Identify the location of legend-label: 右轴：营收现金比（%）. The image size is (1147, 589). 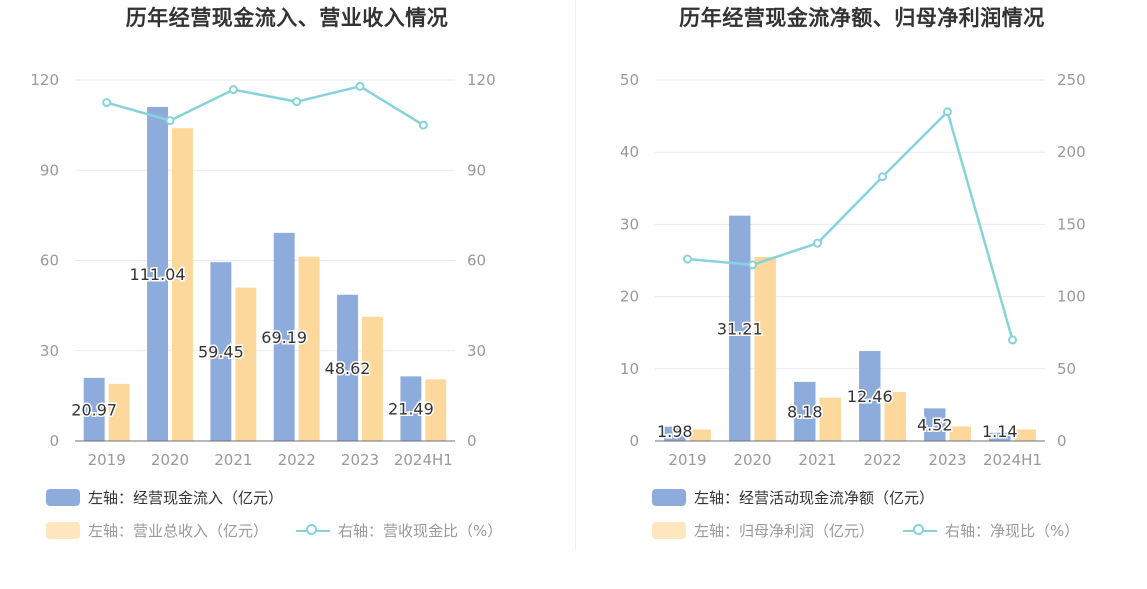
(420, 531).